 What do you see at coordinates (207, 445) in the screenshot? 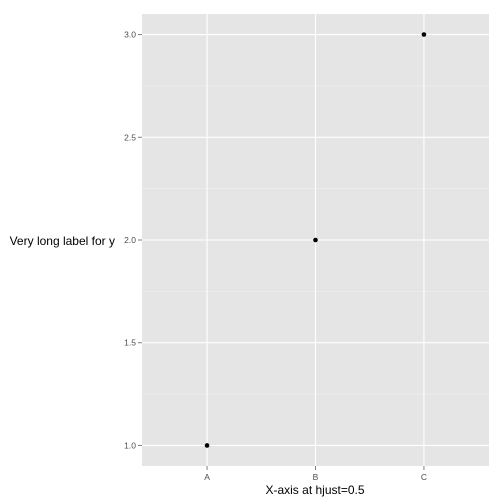
I see `data-point-a` at bounding box center [207, 445].